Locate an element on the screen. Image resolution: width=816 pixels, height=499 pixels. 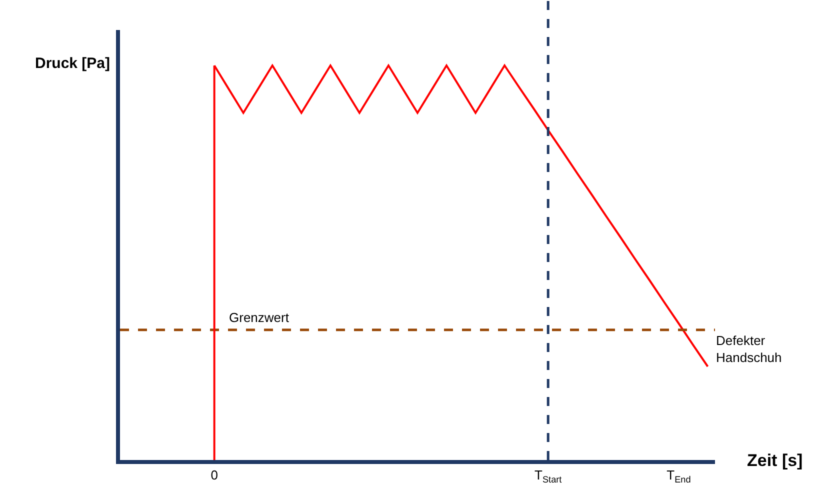
x-tick-label: T$_{End}$ is located at coordinates (678, 476).